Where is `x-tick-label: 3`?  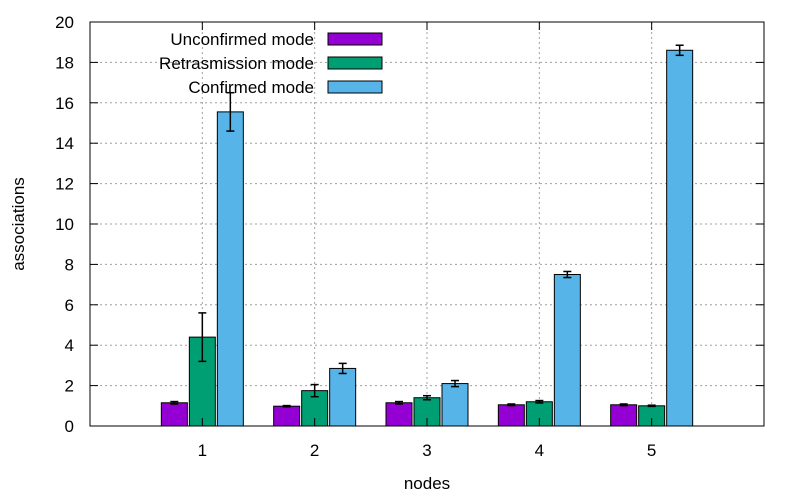 x-tick-label: 3 is located at coordinates (426, 450).